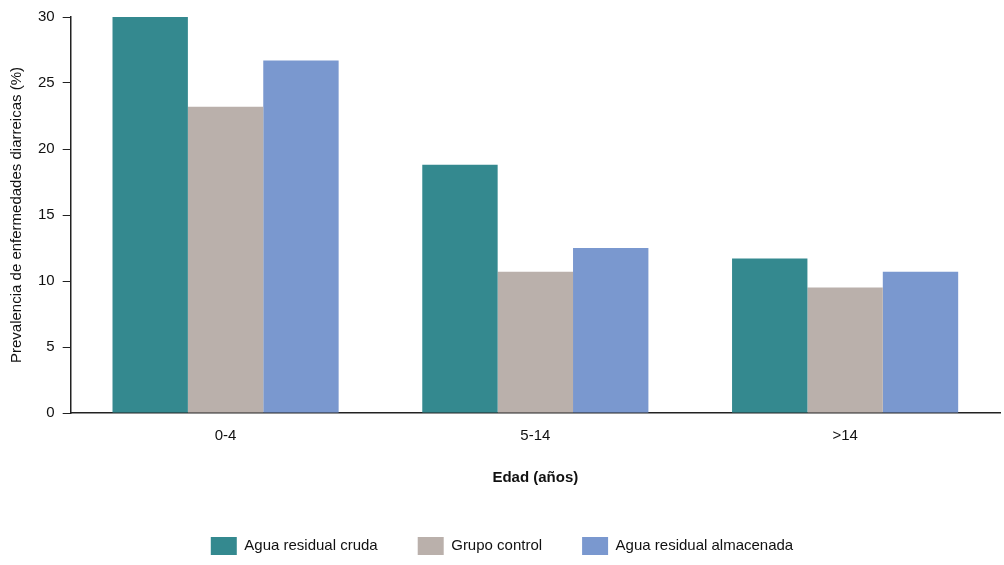 The image size is (1004, 565). I want to click on legend-label: Agua residual cruda, so click(311, 545).